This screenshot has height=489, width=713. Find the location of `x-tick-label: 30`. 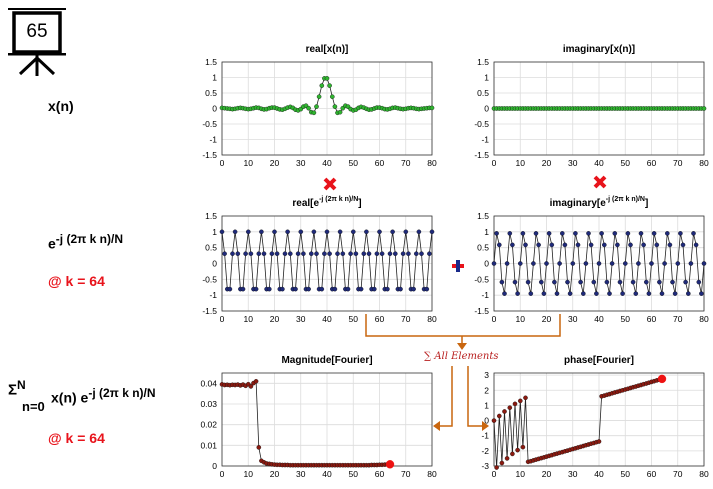

x-tick-label: 30 is located at coordinates (301, 163).